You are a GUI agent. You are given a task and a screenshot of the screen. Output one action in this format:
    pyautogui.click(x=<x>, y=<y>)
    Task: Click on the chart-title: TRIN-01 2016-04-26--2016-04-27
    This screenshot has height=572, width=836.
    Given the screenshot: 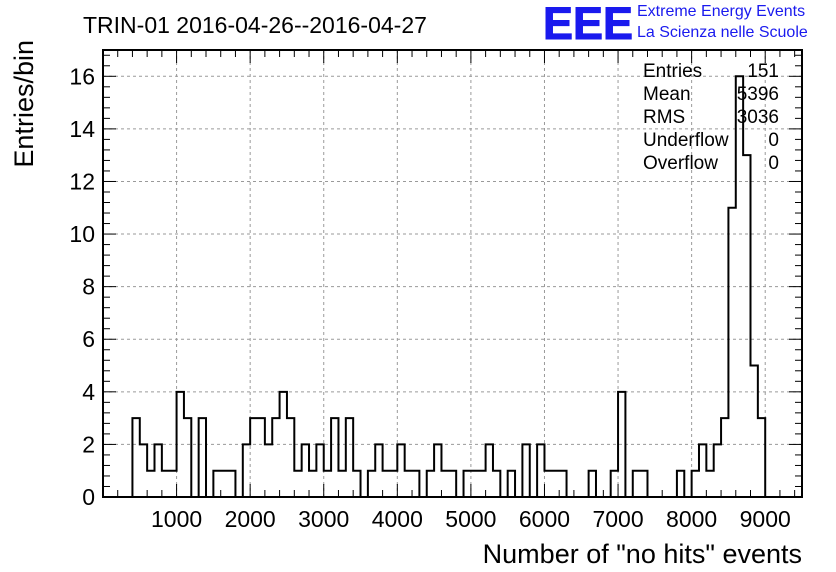 What is the action you would take?
    pyautogui.click(x=255, y=25)
    